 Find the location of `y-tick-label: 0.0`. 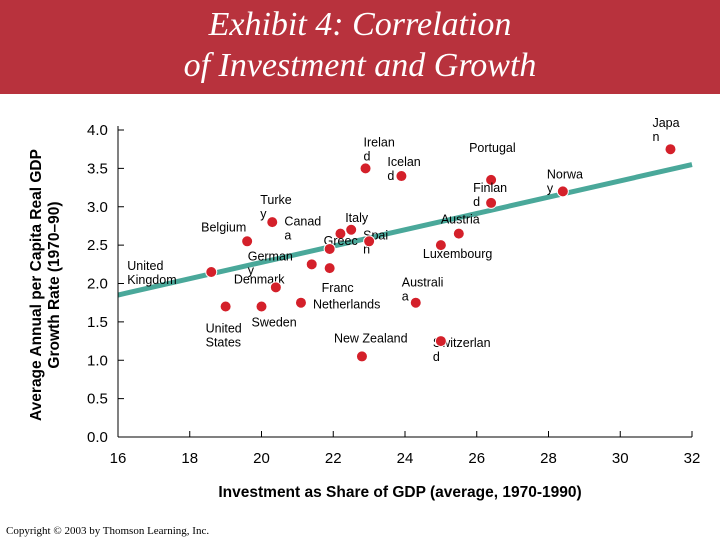

y-tick-label: 0.0 is located at coordinates (97, 437).